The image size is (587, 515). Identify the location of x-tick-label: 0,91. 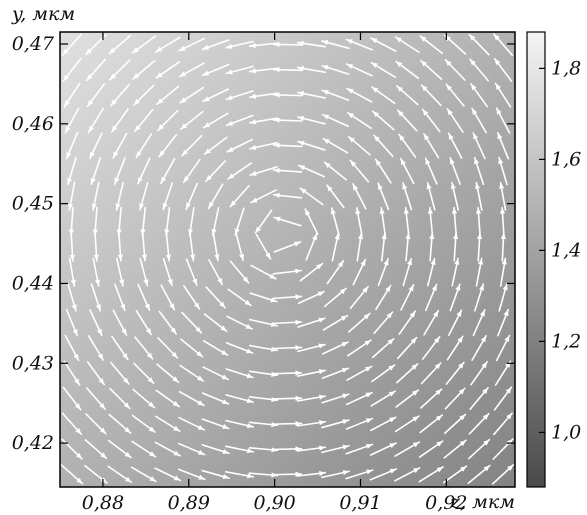
(360, 503).